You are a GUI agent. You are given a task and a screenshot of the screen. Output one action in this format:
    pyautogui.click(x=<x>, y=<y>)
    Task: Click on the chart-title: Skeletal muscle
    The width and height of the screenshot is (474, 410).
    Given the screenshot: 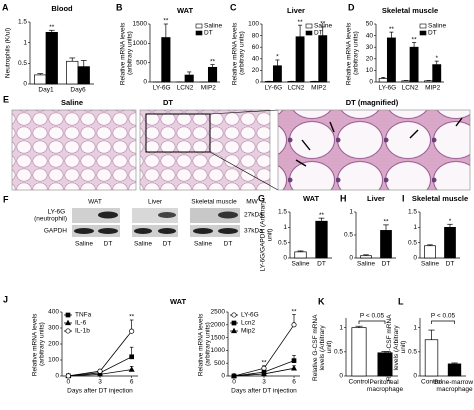 What is the action you would take?
    pyautogui.click(x=440, y=198)
    